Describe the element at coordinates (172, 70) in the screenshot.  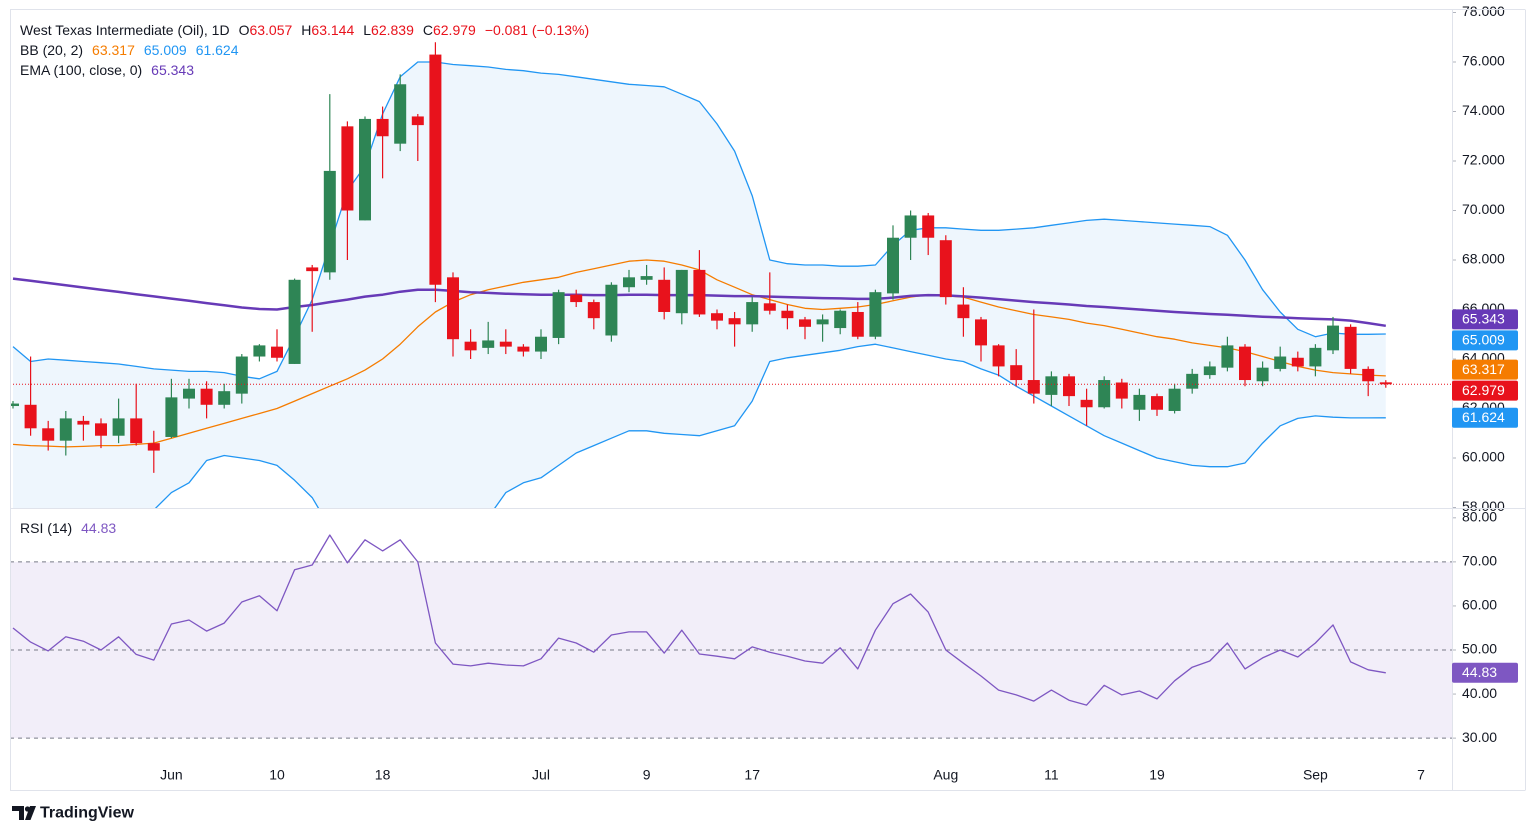
I see `indicator-value: 65.343` at that location.